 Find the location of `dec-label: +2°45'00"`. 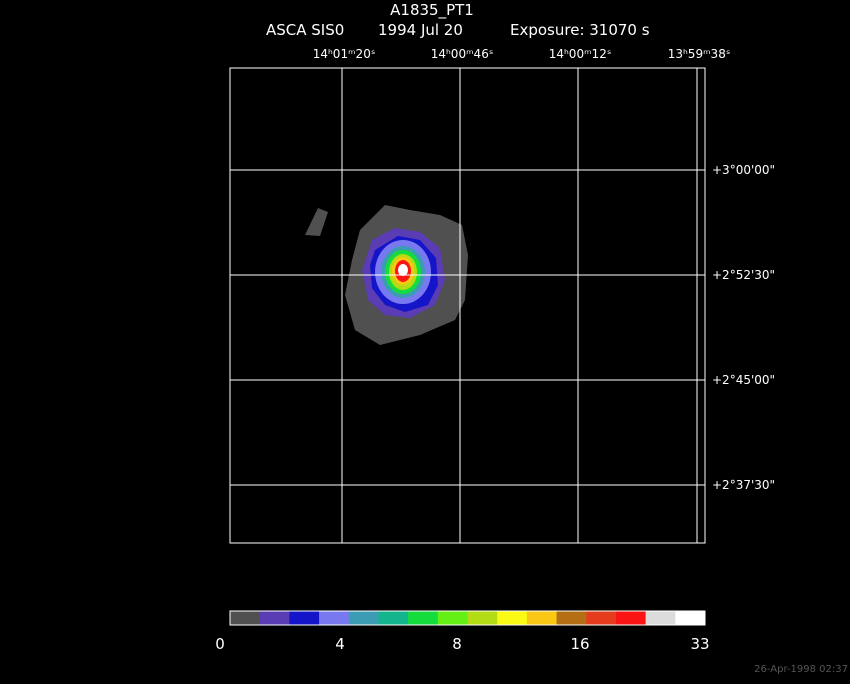

dec-label: +2°45'00" is located at coordinates (743, 380).